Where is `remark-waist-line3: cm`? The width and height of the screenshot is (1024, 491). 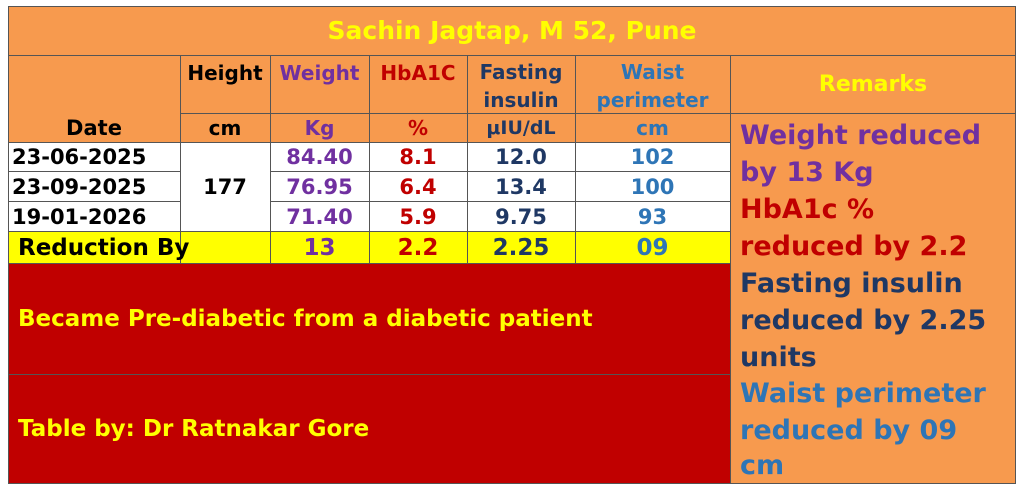
remark-waist-line3: cm is located at coordinates (762, 465).